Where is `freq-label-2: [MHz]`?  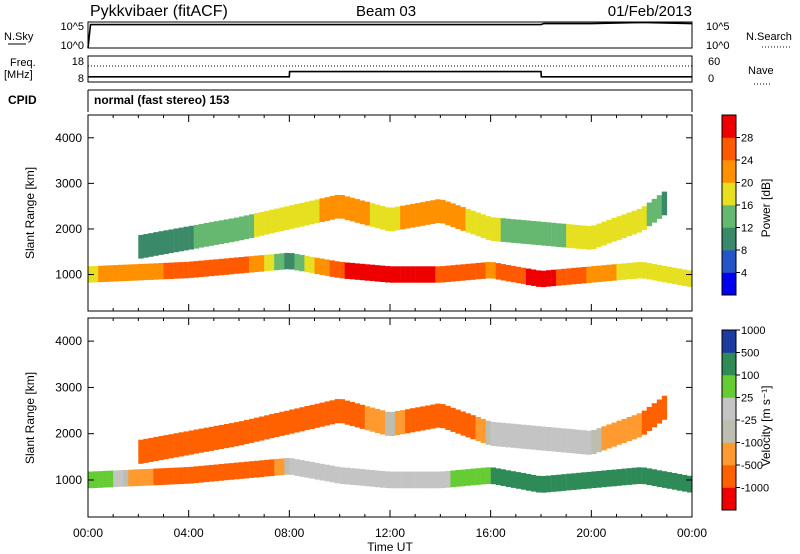 freq-label-2: [MHz] is located at coordinates (18, 75).